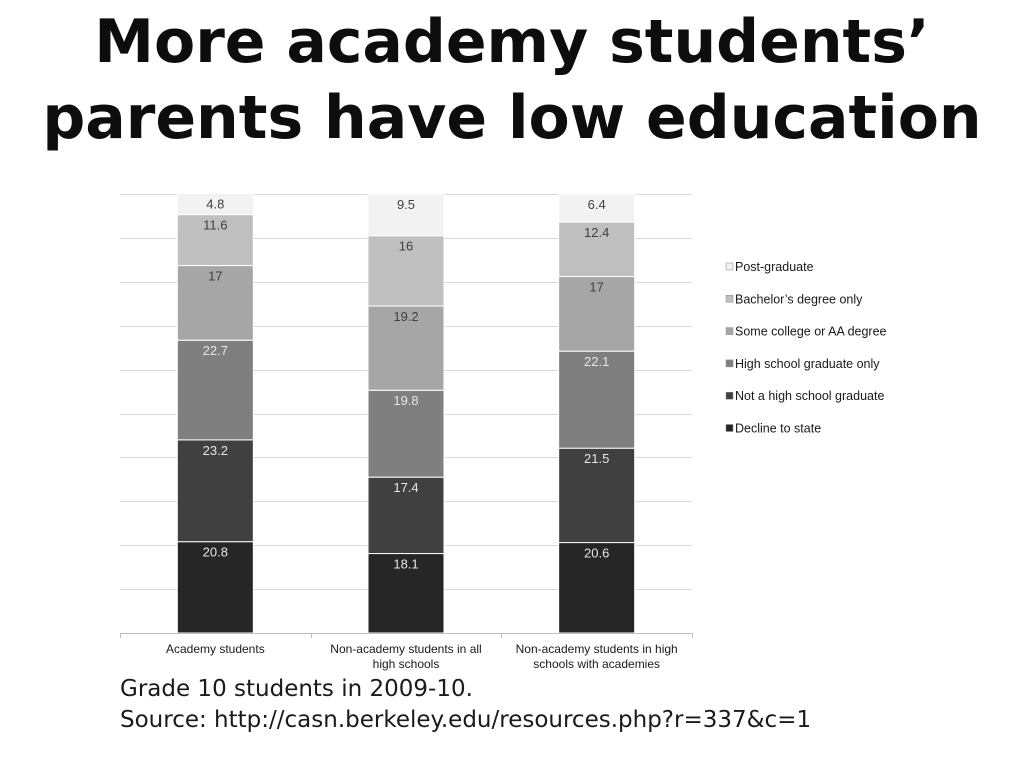 The width and height of the screenshot is (1024, 768). I want to click on data-label: 16, so click(406, 246).